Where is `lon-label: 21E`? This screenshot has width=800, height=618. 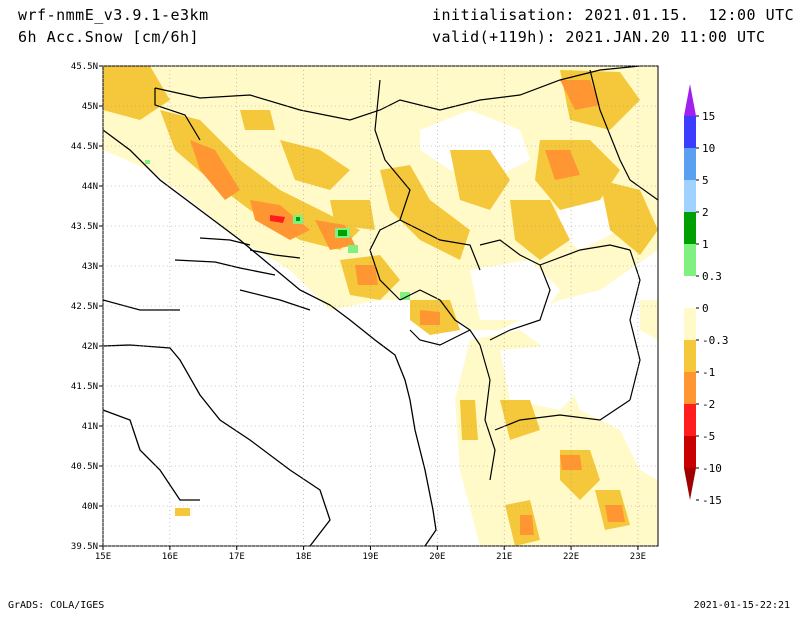 lon-label: 21E is located at coordinates (504, 557).